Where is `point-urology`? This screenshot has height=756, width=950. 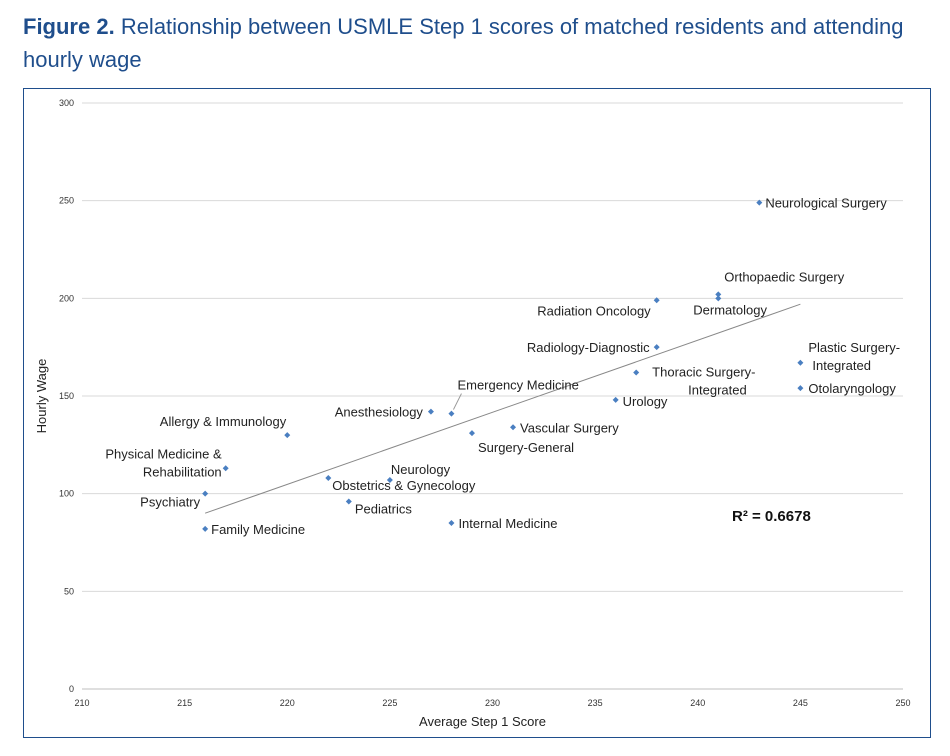
point-urology is located at coordinates (615, 399).